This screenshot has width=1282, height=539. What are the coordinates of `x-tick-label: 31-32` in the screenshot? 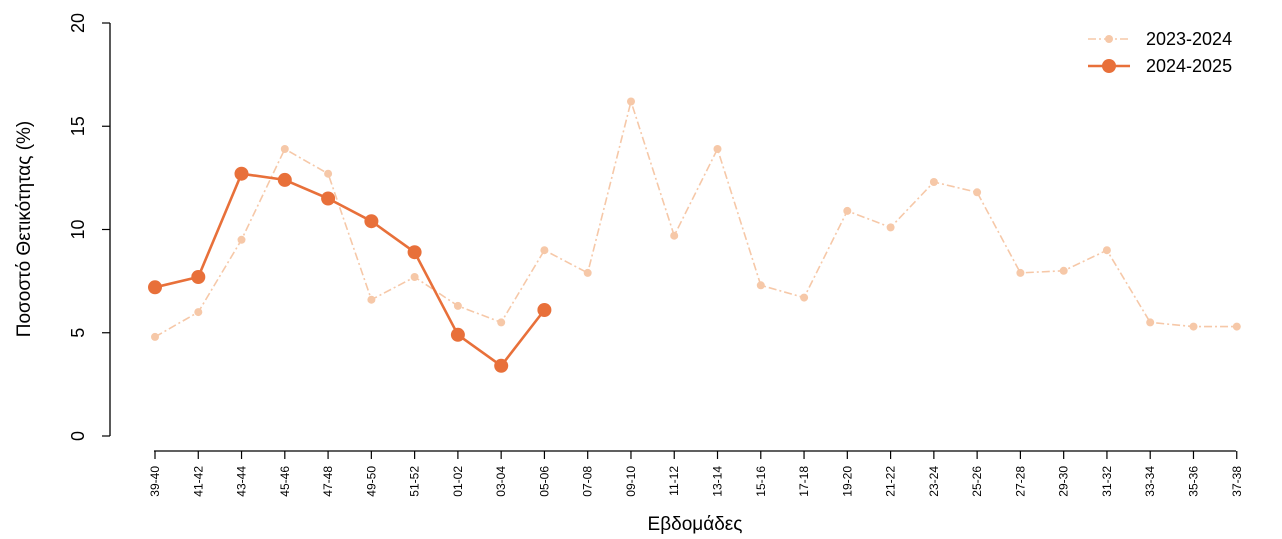 It's located at (1107, 481).